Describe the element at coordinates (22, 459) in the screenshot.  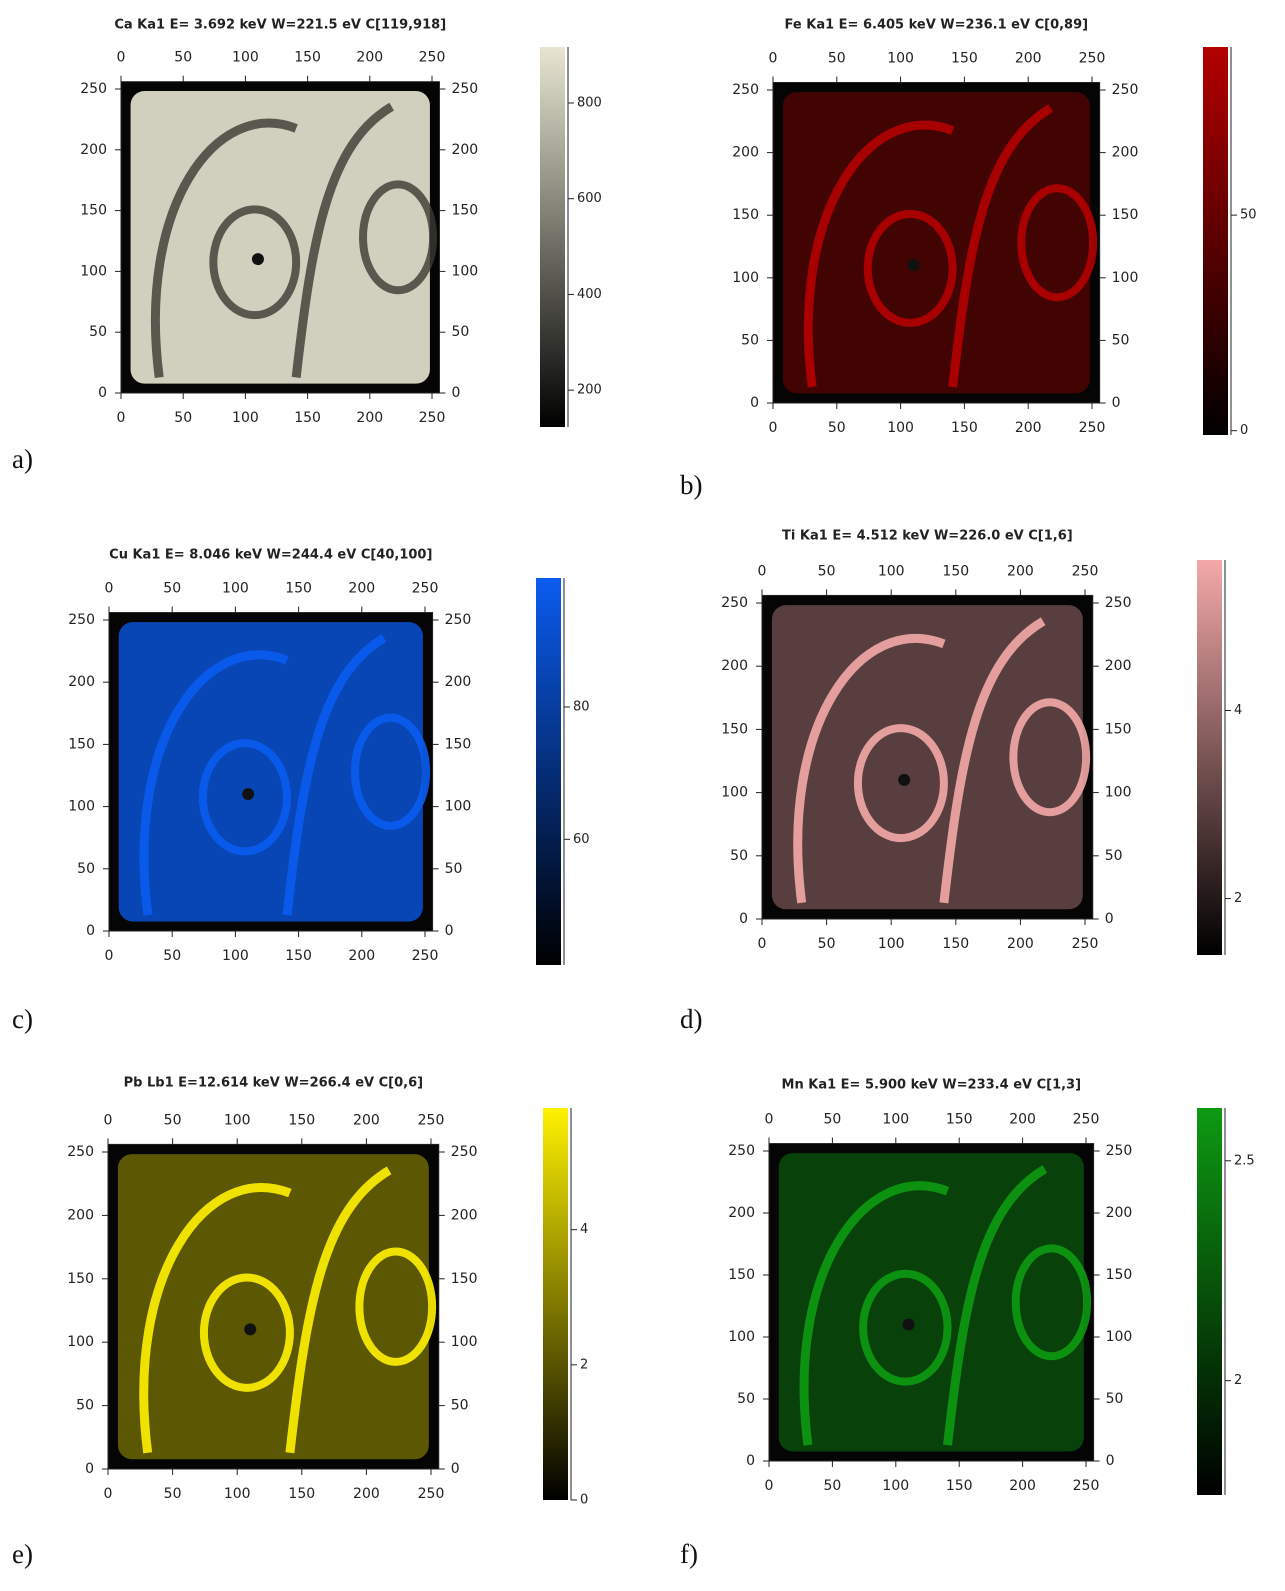
I see `panel-label: a)` at that location.